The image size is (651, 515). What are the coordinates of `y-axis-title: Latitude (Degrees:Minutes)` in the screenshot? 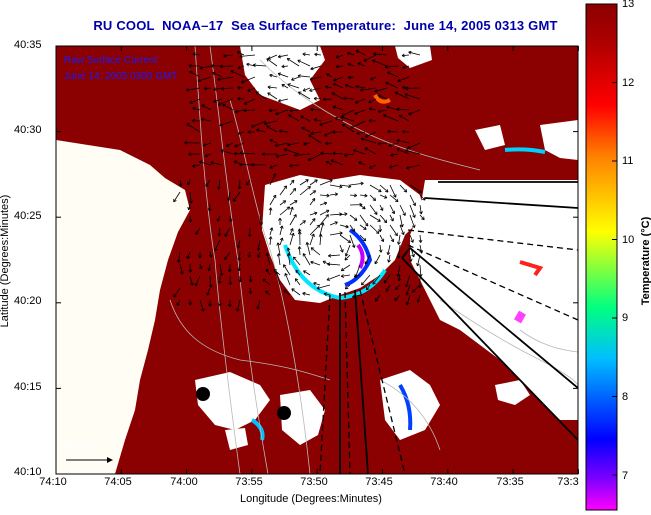 It's located at (5, 261).